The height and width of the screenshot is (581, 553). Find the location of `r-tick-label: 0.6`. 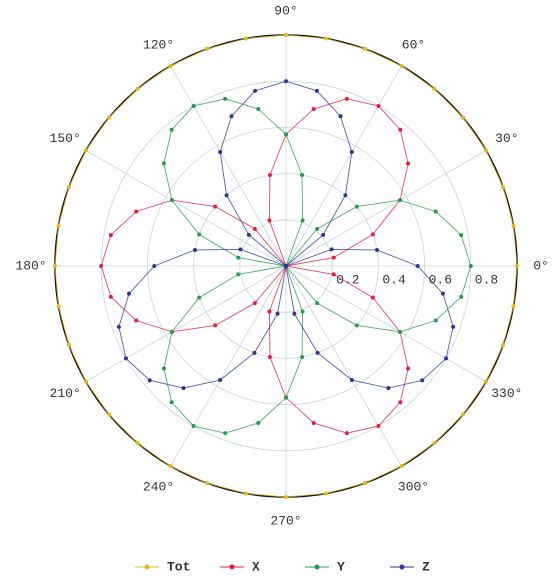

r-tick-label: 0.6 is located at coordinates (440, 279).